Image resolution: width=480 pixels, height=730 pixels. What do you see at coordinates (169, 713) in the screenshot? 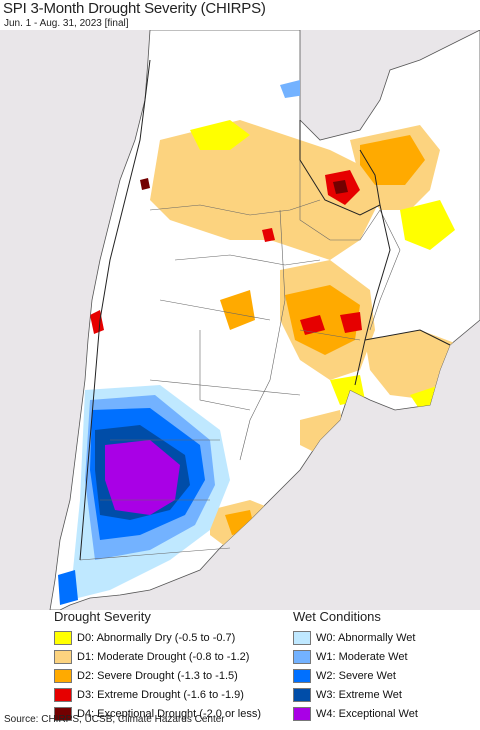
I see `drought-legend-label: D4: Exceptional Drought (-2.0 or less)` at bounding box center [169, 713].